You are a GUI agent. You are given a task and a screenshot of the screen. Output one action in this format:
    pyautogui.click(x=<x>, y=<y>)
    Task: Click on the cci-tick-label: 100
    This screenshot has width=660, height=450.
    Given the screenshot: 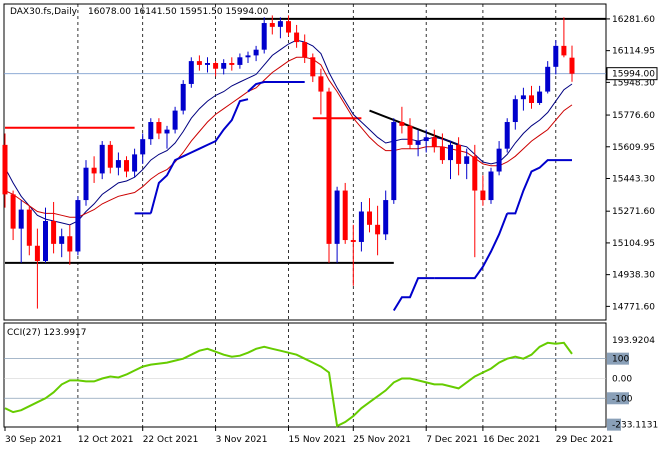 What is the action you would take?
    pyautogui.click(x=620, y=360)
    